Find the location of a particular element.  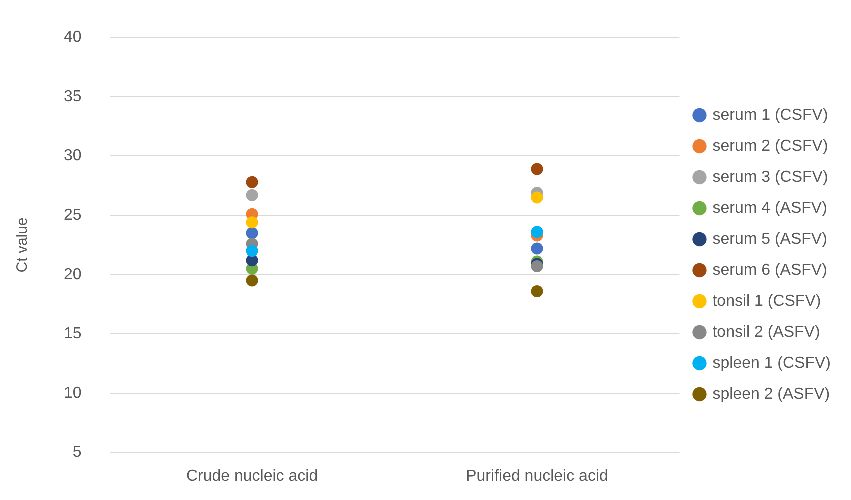

y-tick-label: 10 is located at coordinates (73, 393).